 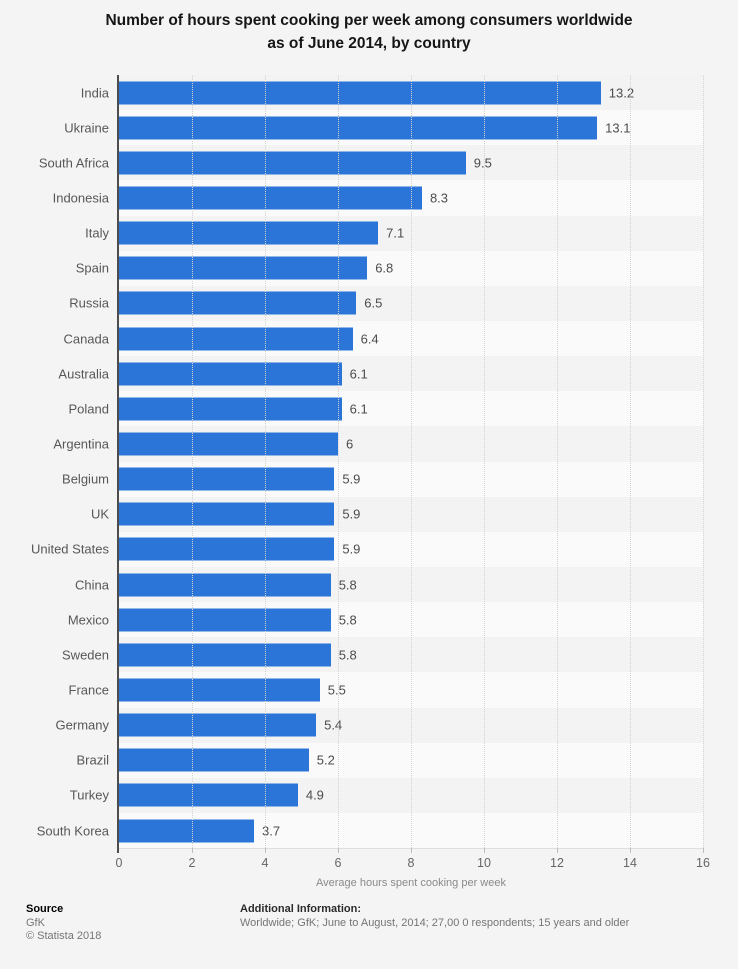 What do you see at coordinates (83, 374) in the screenshot?
I see `category-label: Australia` at bounding box center [83, 374].